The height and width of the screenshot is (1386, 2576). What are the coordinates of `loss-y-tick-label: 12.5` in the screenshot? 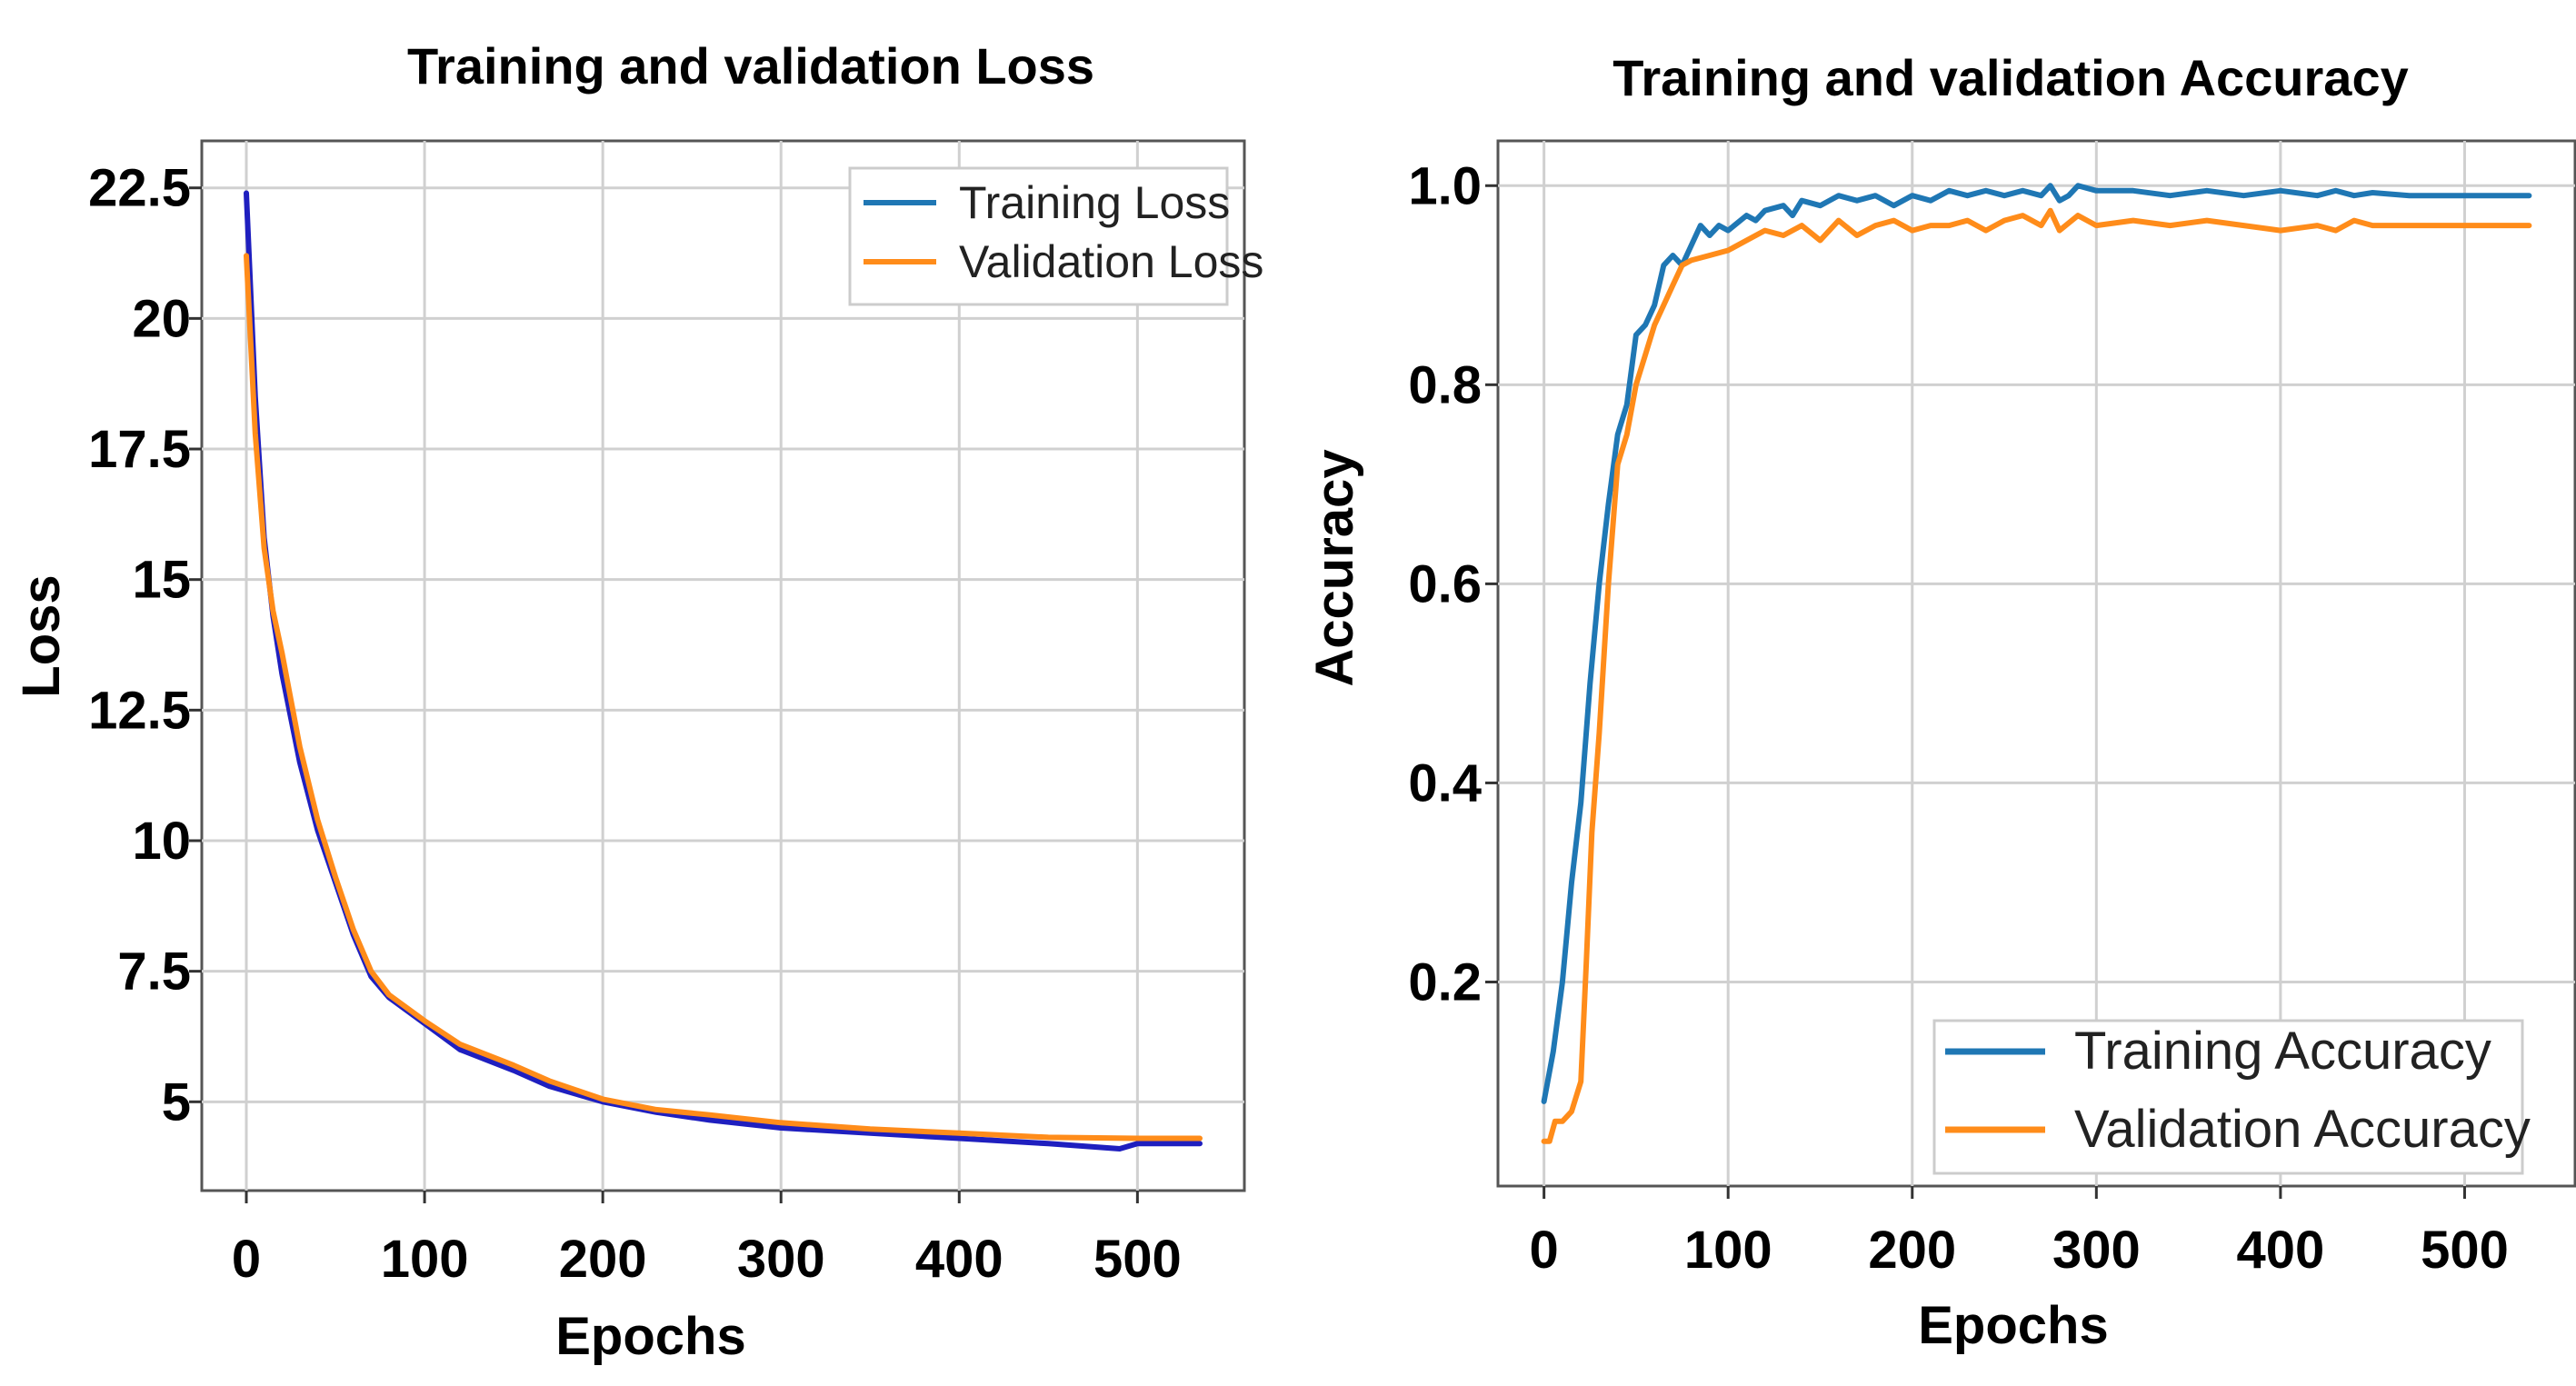 It's located at (139, 711).